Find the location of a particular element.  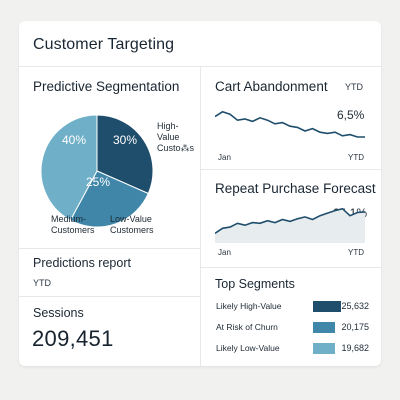

cart-x-end: YTD is located at coordinates (356, 157).